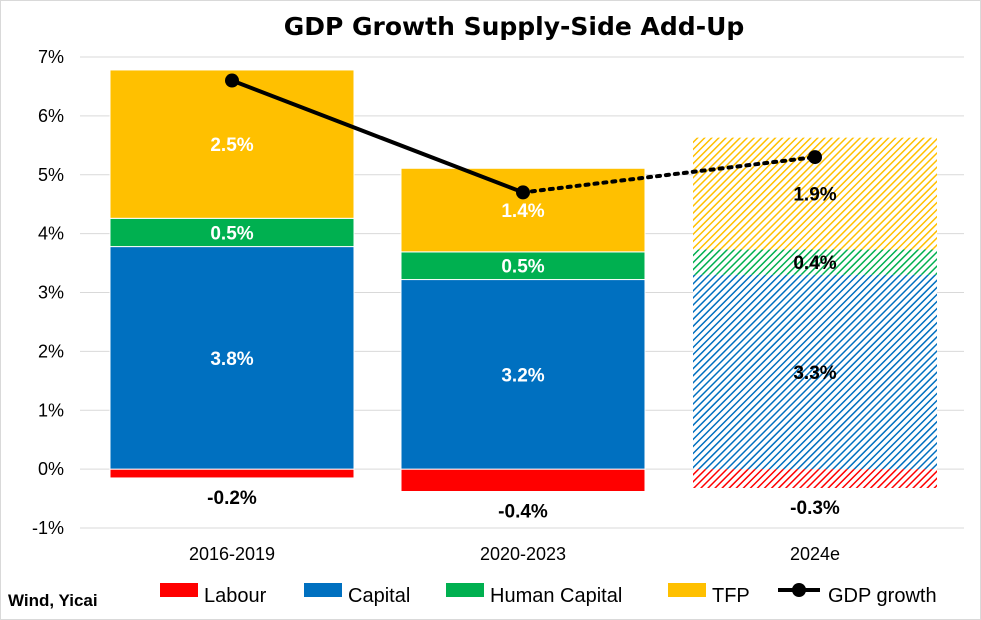 The image size is (981, 620). I want to click on legend-label-gdp-growth: GDP growth, so click(882, 596).